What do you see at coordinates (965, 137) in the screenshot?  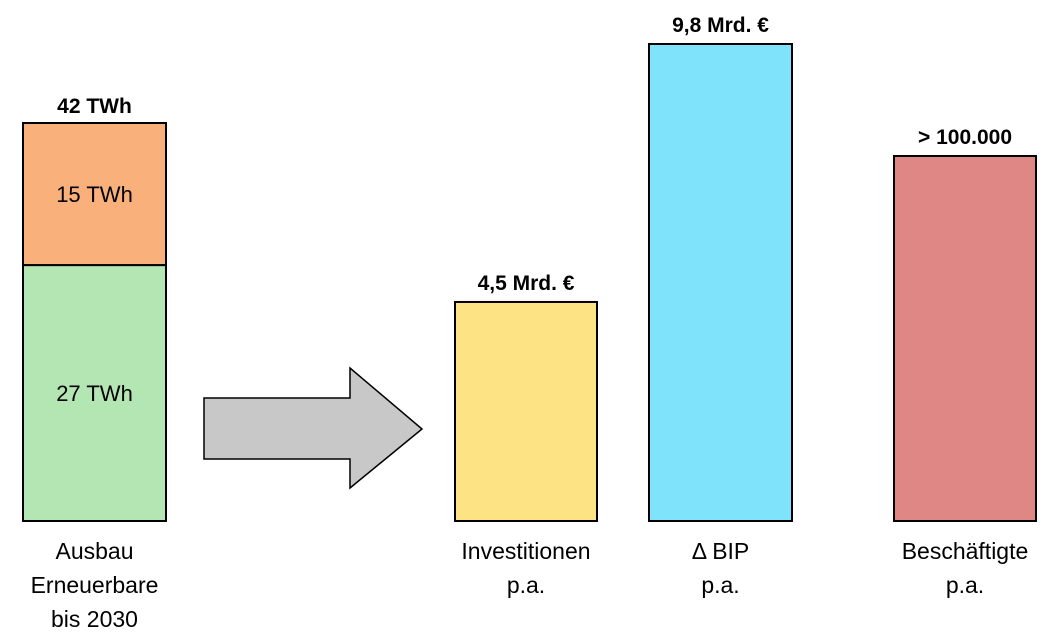 I see `bar-value-label-3: > 100.000` at bounding box center [965, 137].